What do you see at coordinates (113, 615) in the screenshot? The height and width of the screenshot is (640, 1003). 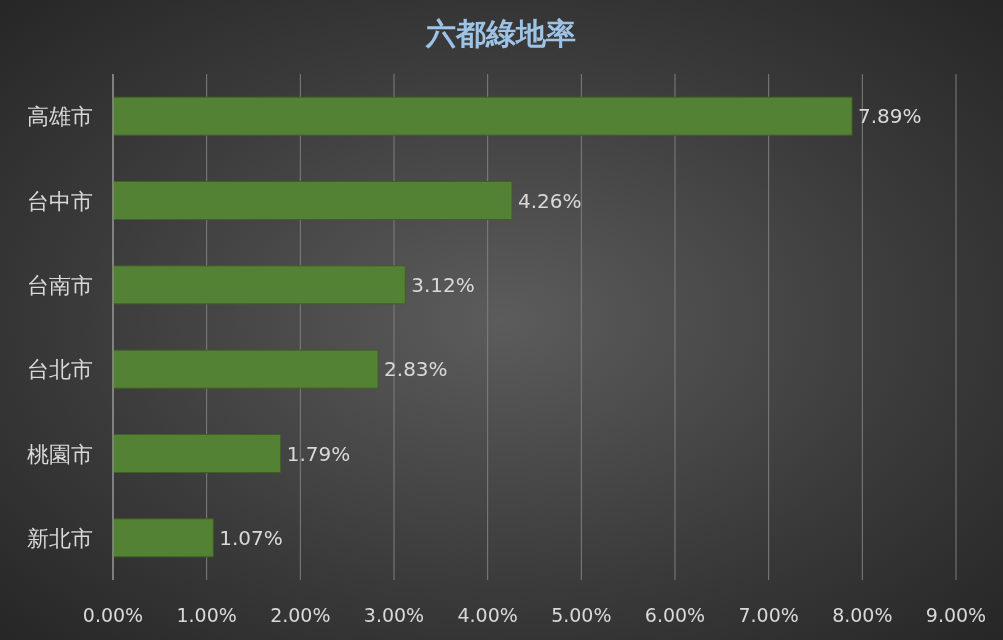 I see `x-tick-label: 0.00%` at bounding box center [113, 615].